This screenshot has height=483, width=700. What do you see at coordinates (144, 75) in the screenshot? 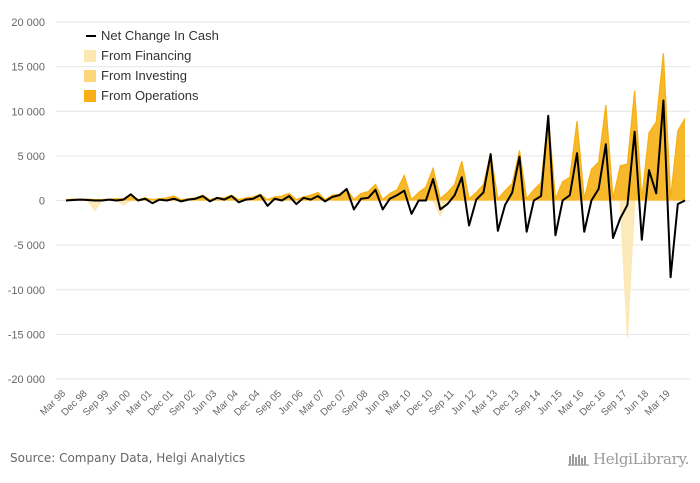
I see `legend-label: From Investing` at bounding box center [144, 75].